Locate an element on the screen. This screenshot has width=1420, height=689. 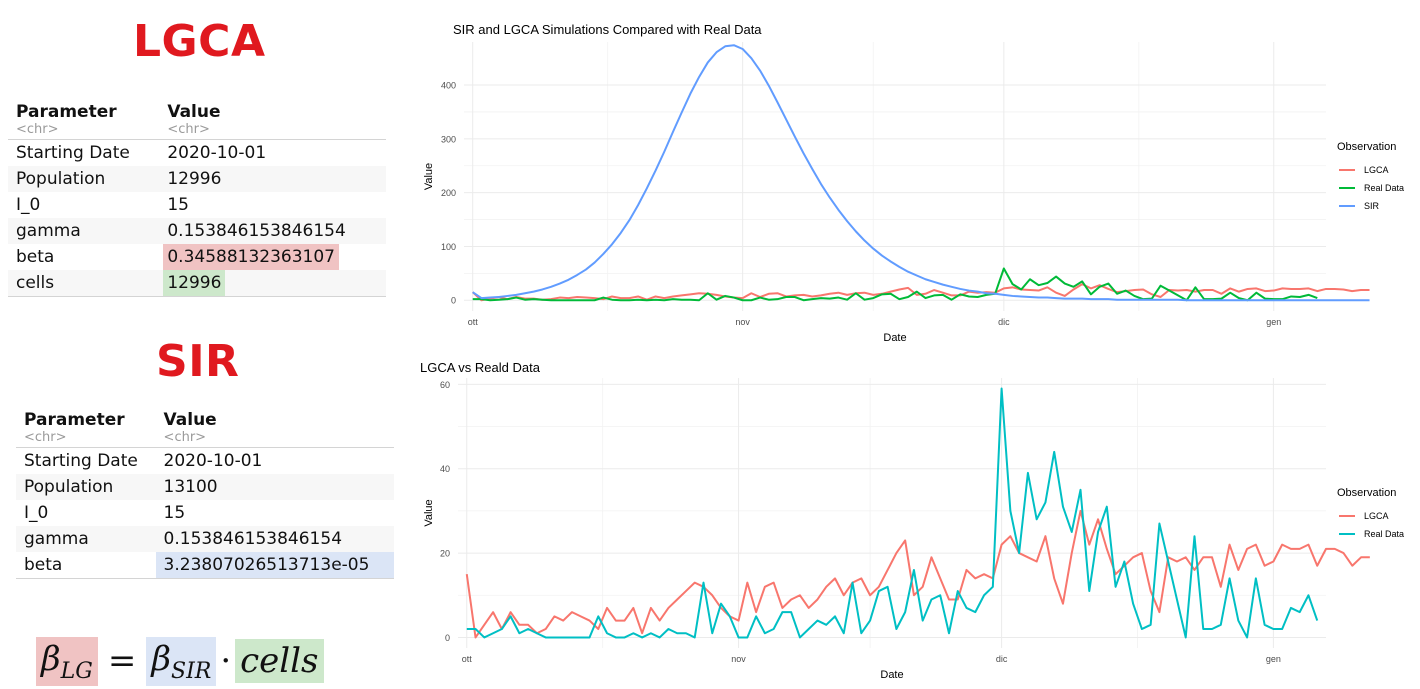
y-tick-label: 200 is located at coordinates (448, 193).